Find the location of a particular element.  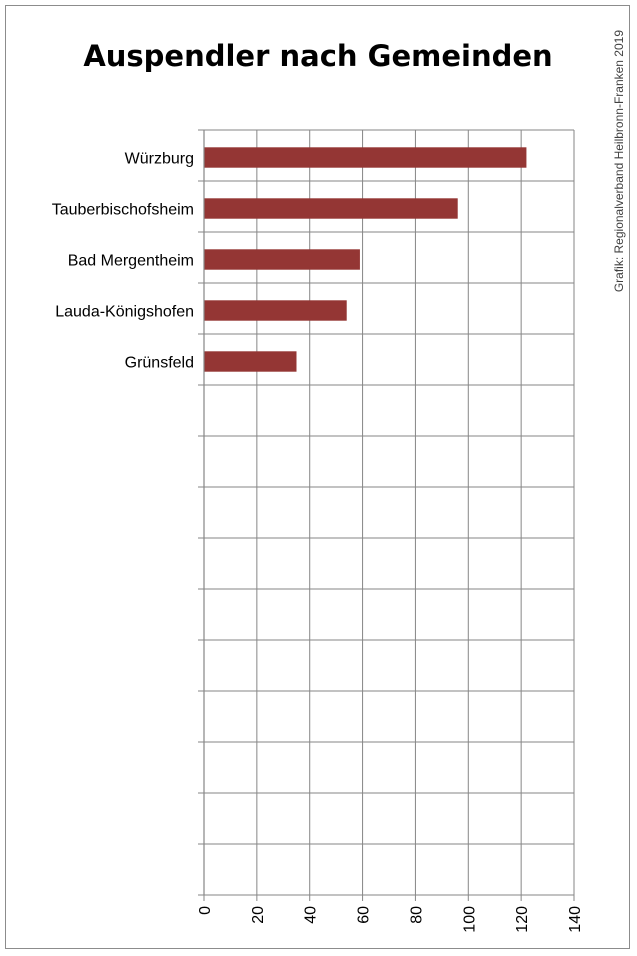

x-tick-label: 120 is located at coordinates (522, 919).